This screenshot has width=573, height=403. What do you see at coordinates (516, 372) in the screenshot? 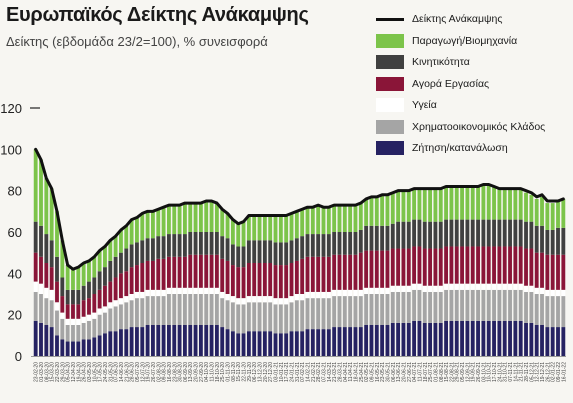
I see `x-tick-label: 14-11-21` at bounding box center [516, 372].